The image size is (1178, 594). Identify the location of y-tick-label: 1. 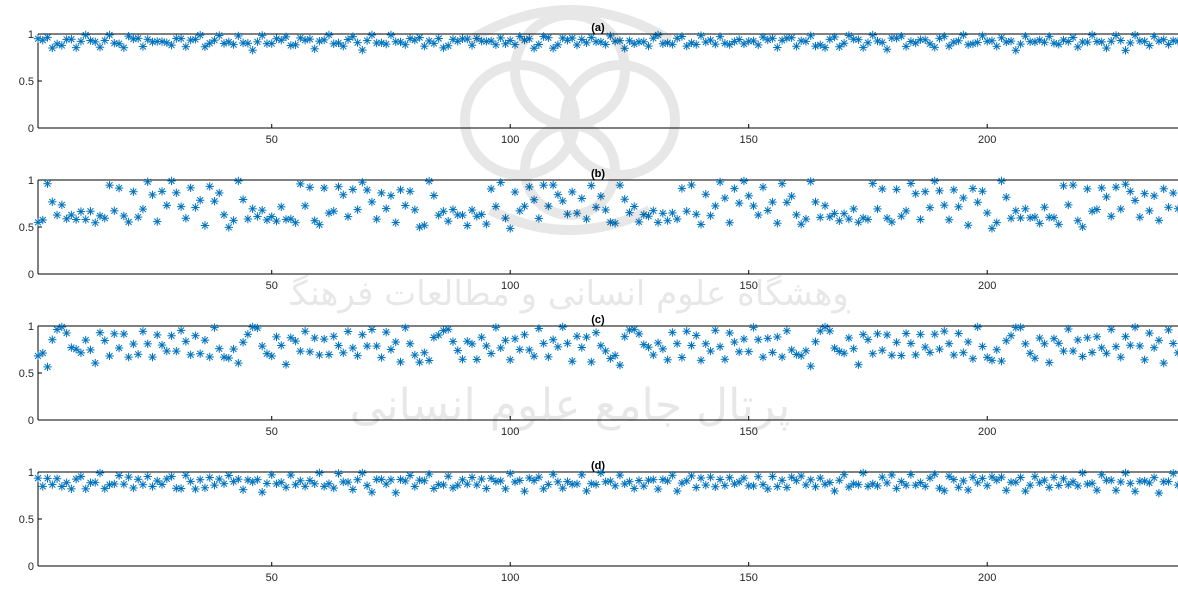
(31, 181).